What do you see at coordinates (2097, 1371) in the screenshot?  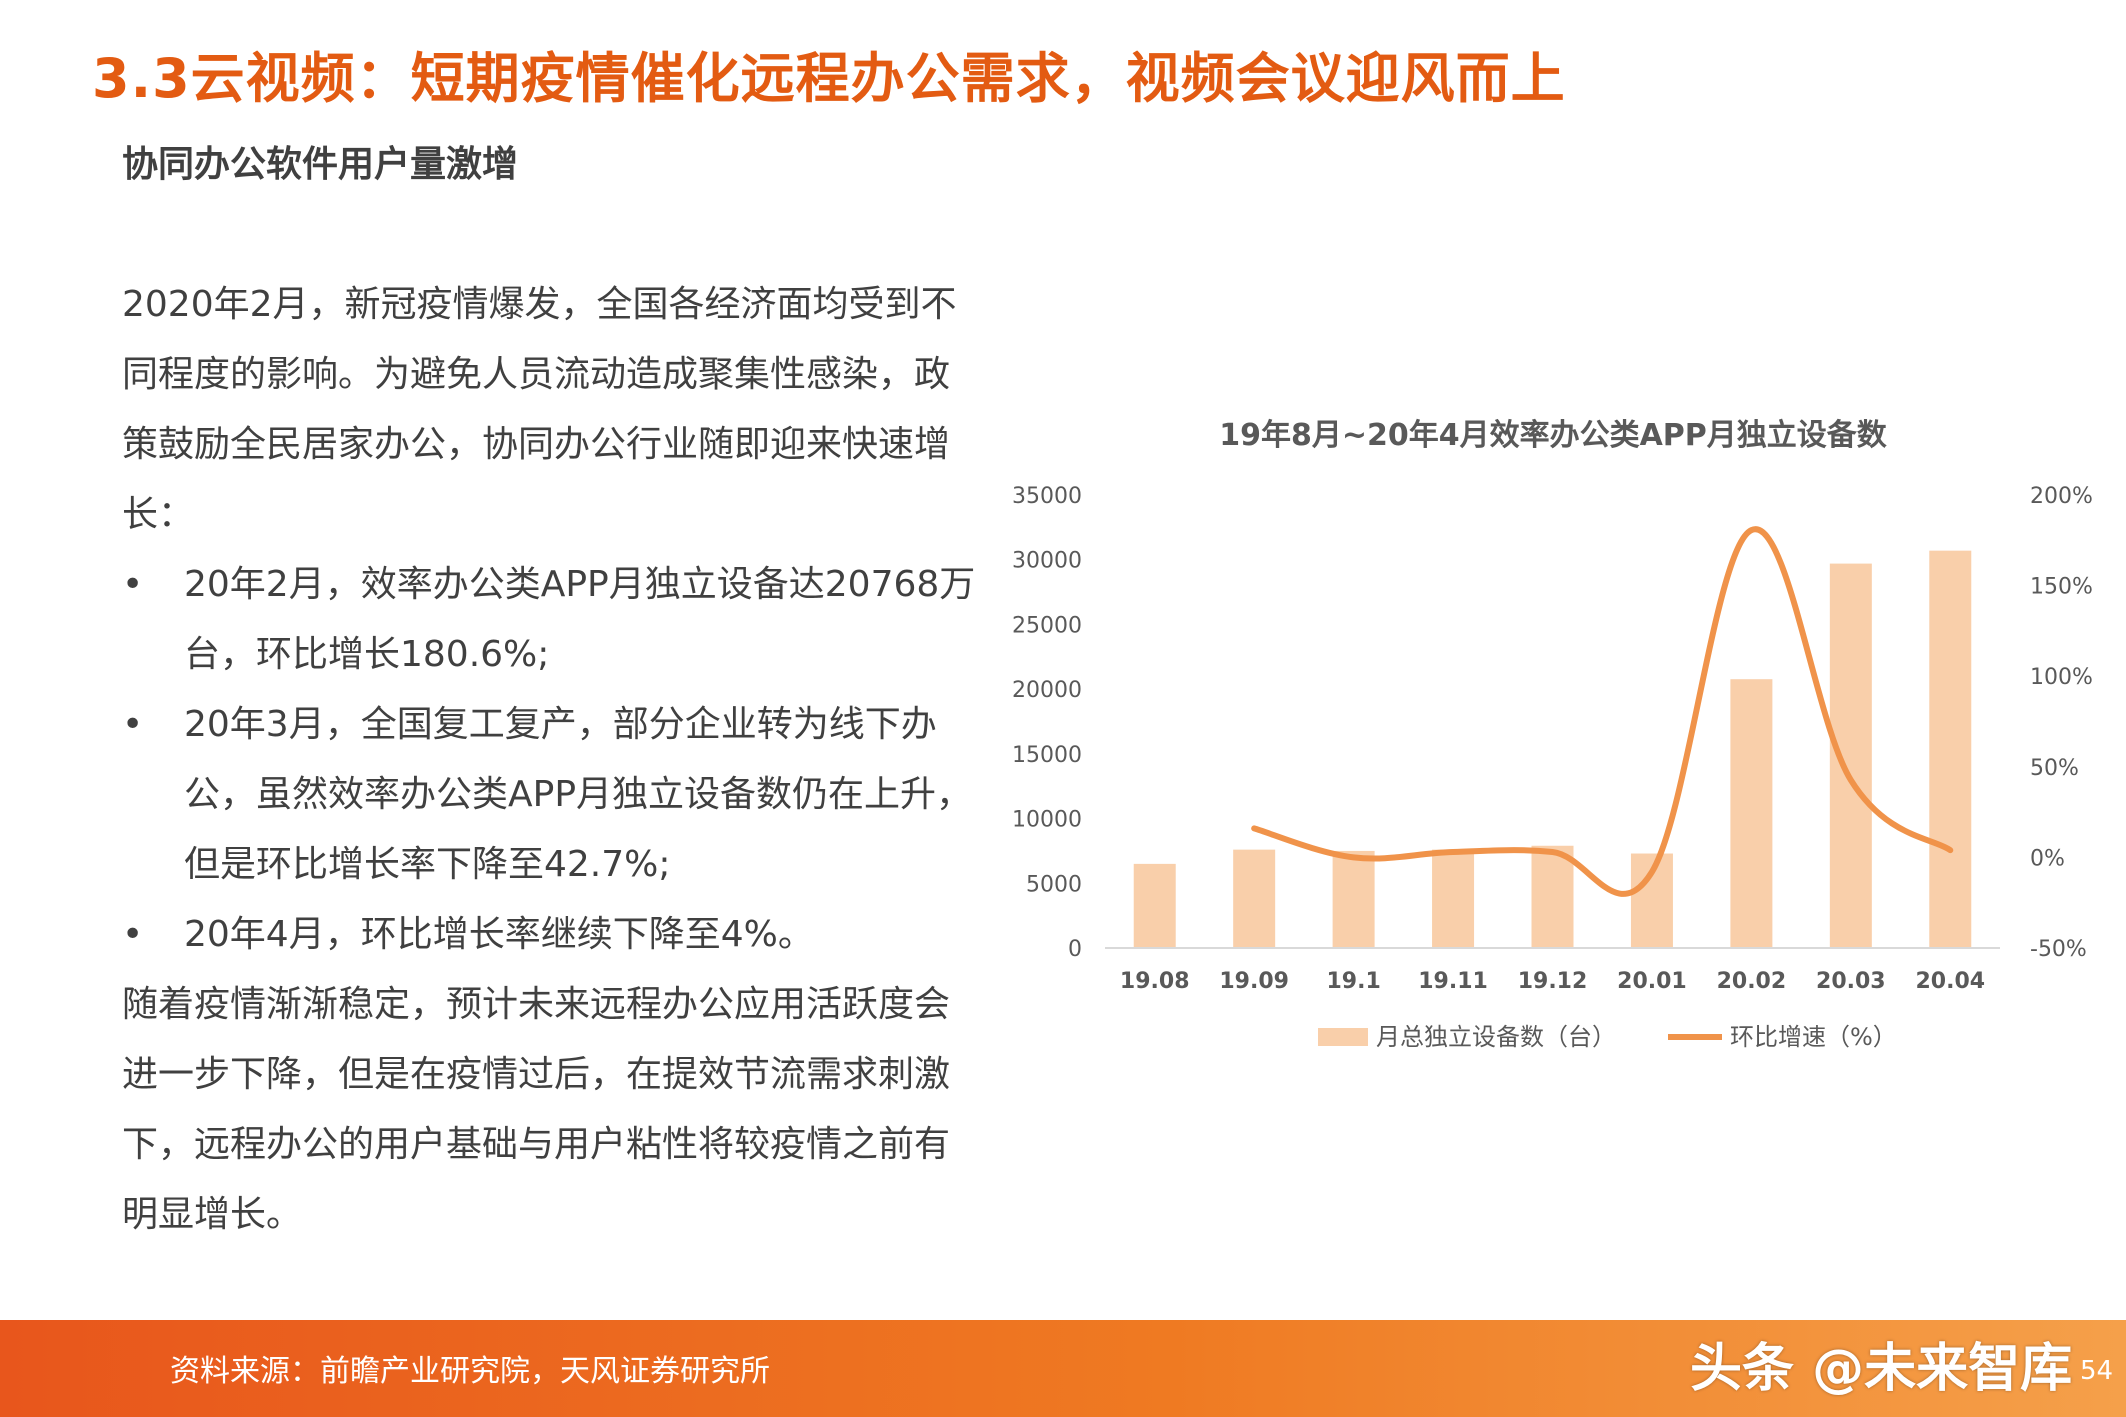 I see `page-number: 54` at bounding box center [2097, 1371].